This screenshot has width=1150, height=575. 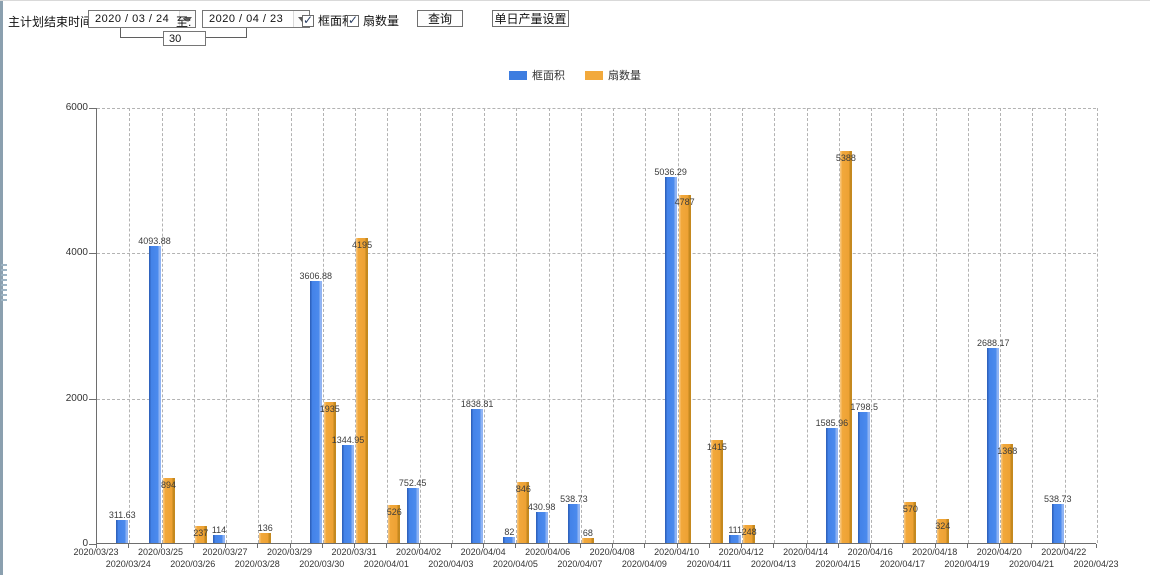 I want to click on date-to-value: 2020 / 04 / 23, so click(x=246, y=19).